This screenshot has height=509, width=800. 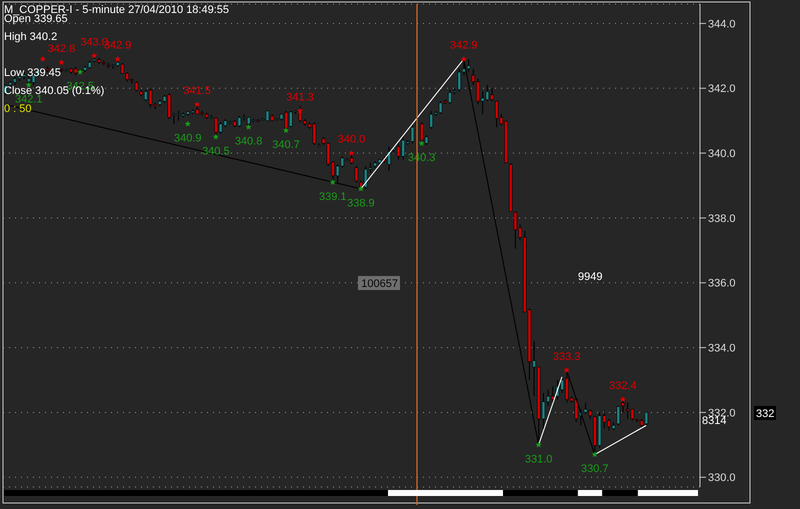 I want to click on data-label: 341.3, so click(x=300, y=97).